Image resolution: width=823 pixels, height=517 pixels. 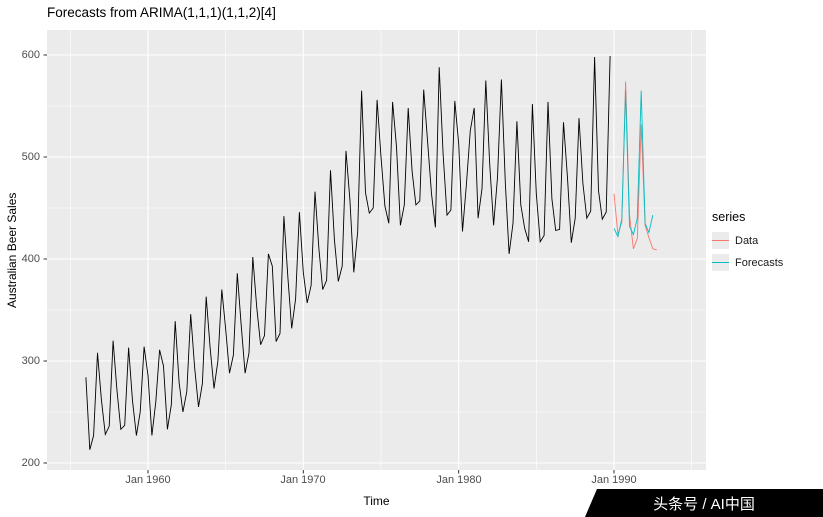 I want to click on legend-key-line-forecasts, so click(x=720, y=262).